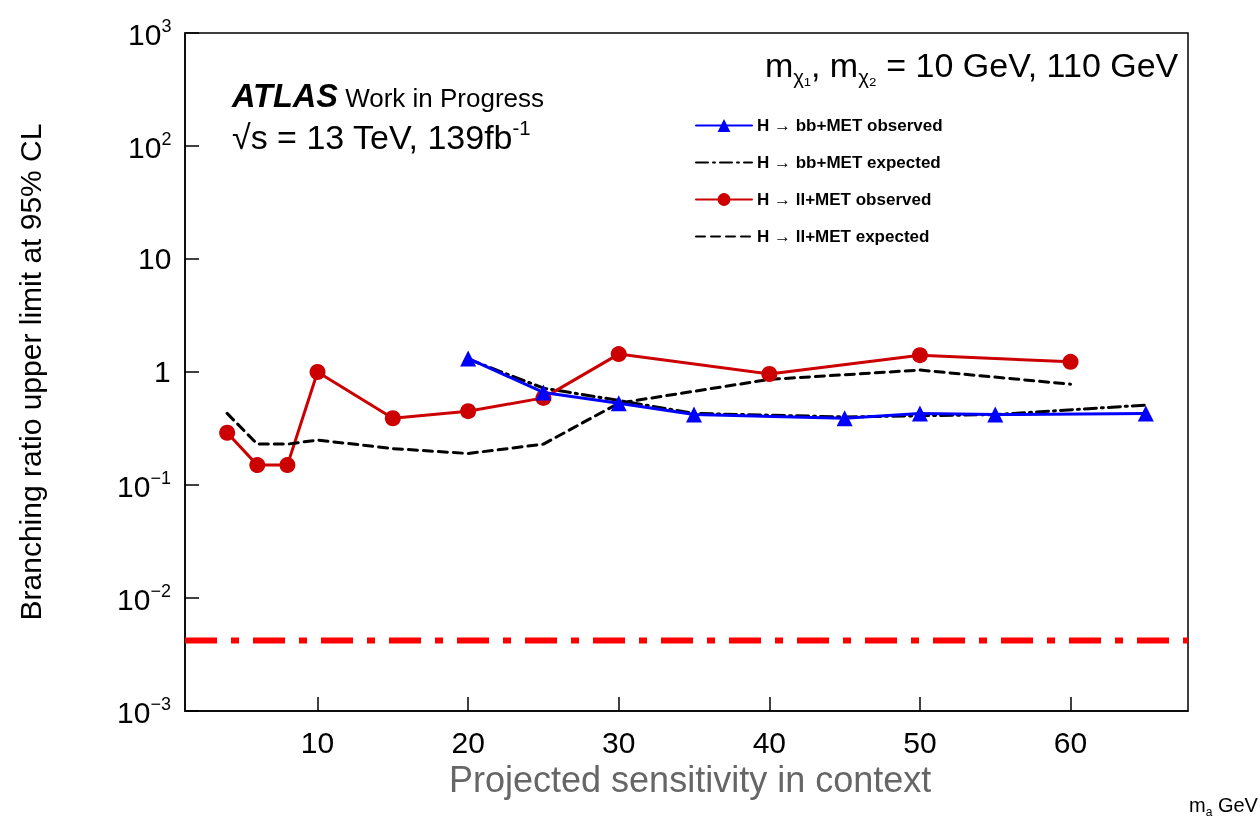 The width and height of the screenshot is (1260, 824). I want to click on y-tick-label: 1, so click(162, 371).